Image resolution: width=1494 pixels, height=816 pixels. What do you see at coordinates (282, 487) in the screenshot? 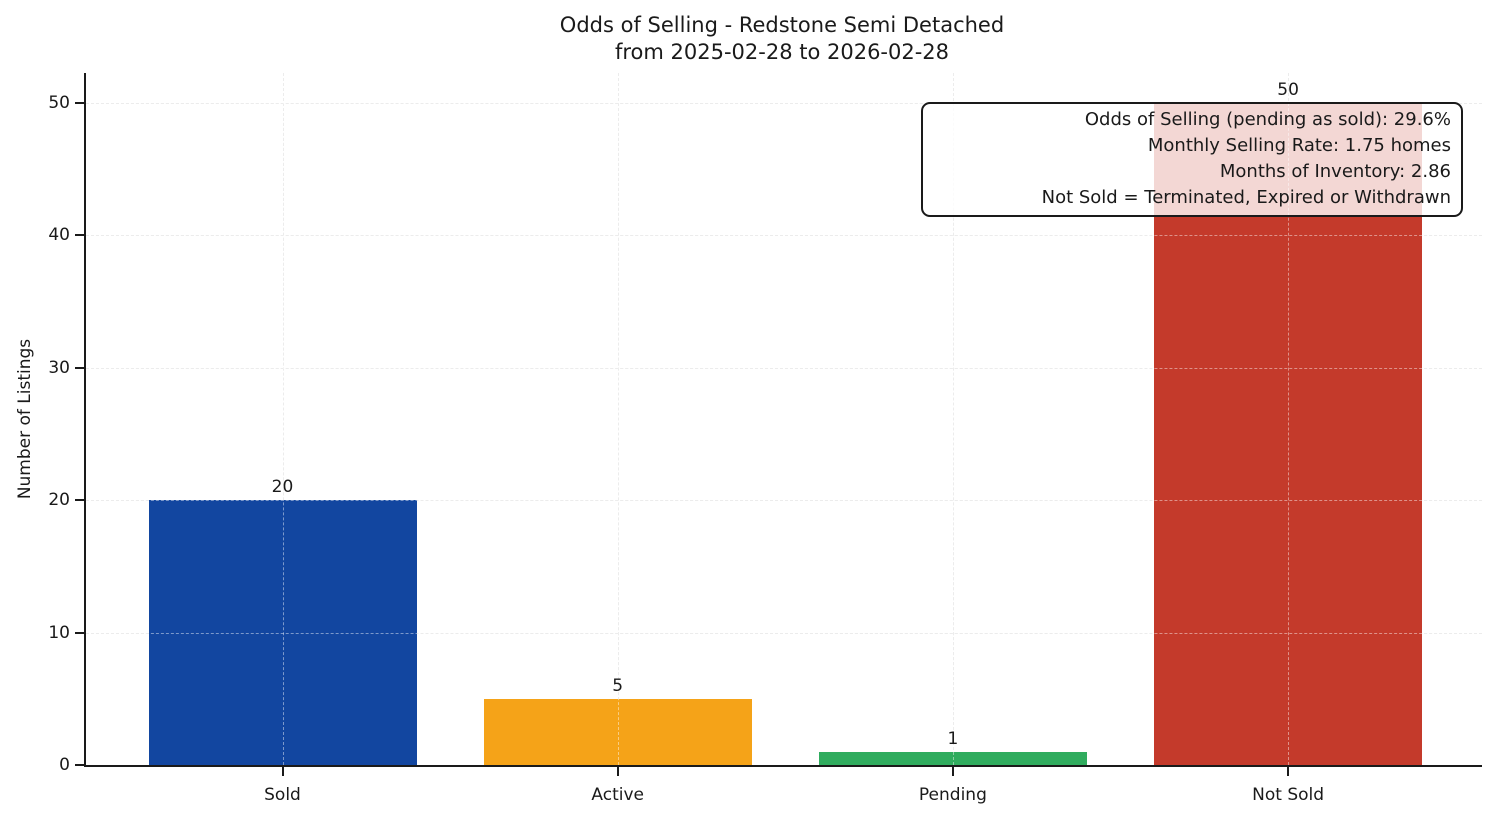
I see `bar-value-label-sold: 20` at bounding box center [282, 487].